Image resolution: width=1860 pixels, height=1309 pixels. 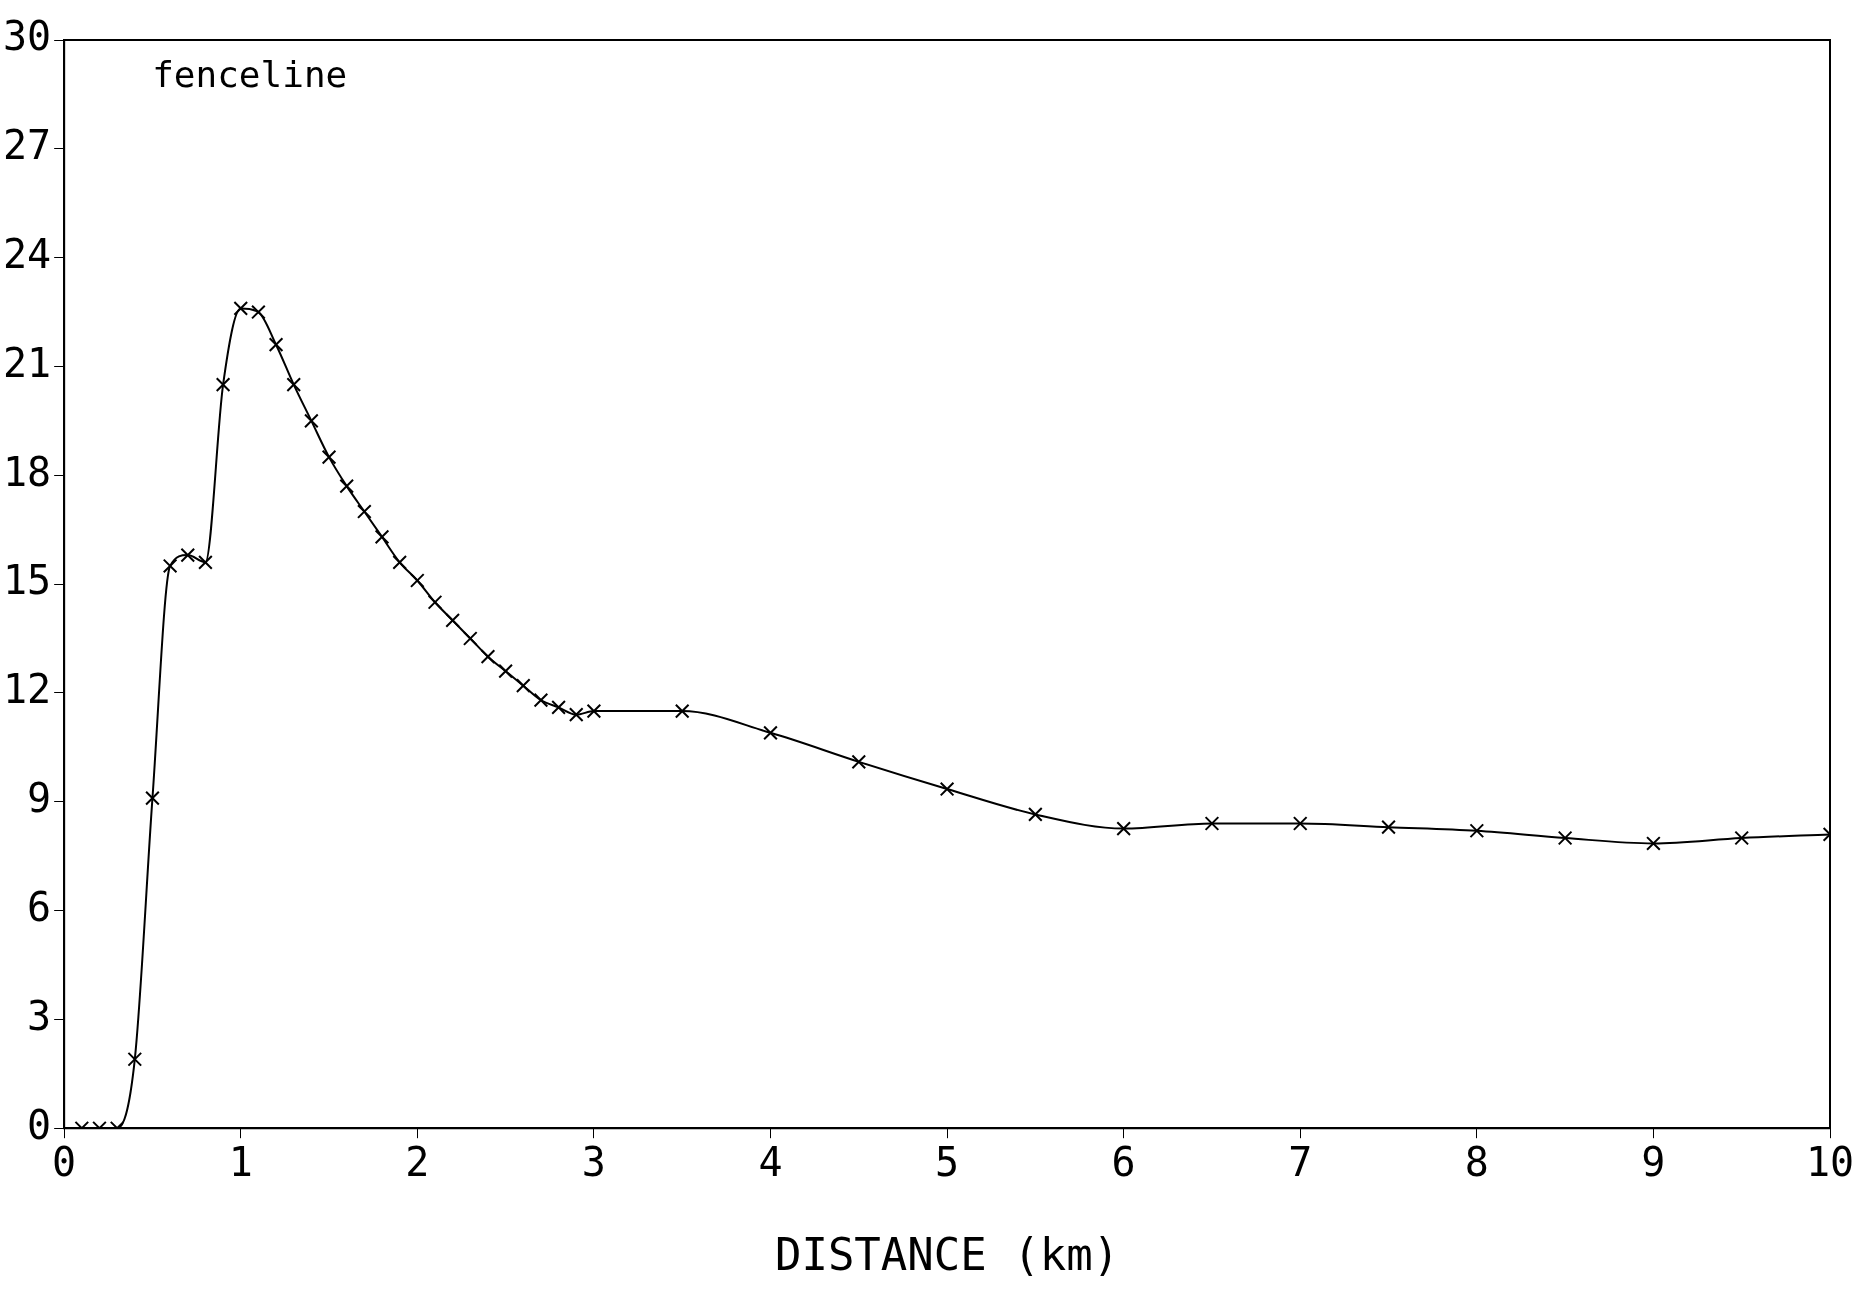 What do you see at coordinates (39, 798) in the screenshot?
I see `y-tick-label: 9` at bounding box center [39, 798].